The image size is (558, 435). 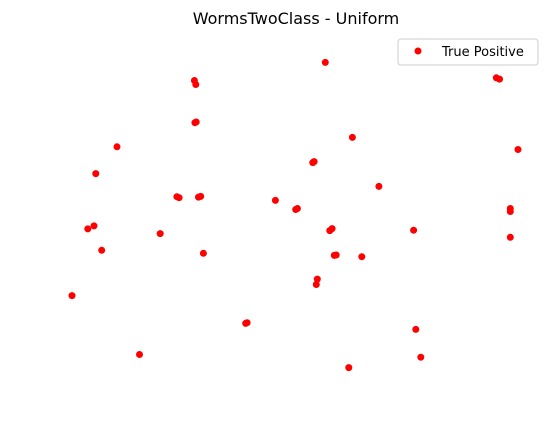 I want to click on legend-frame, so click(x=468, y=52).